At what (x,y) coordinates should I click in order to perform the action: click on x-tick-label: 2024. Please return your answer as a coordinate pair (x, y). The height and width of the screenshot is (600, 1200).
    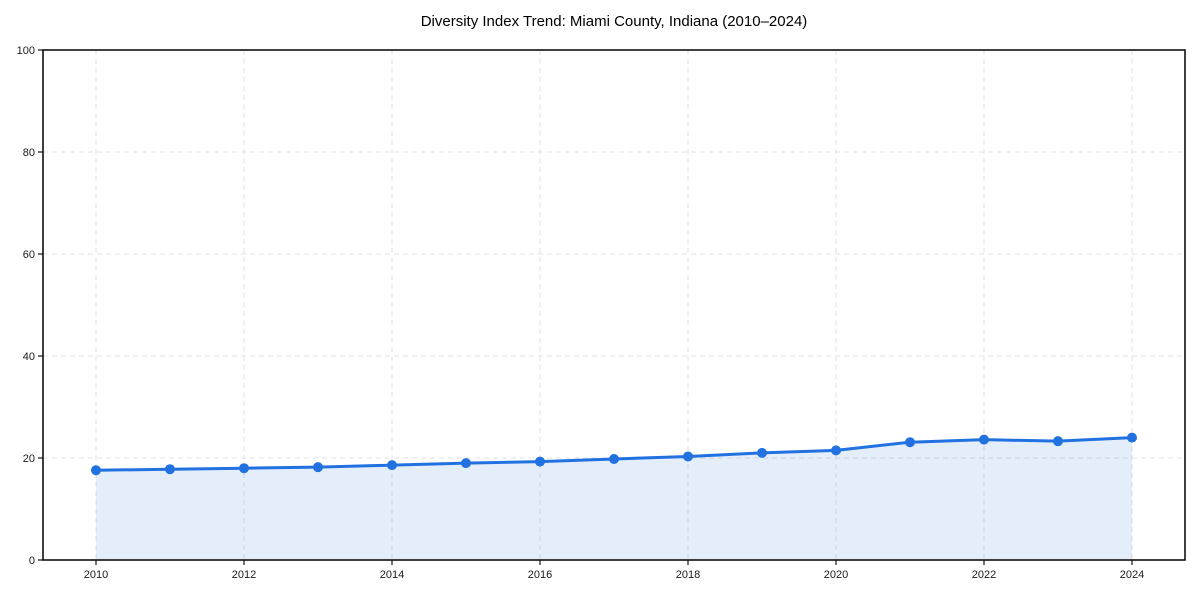
    Looking at the image, I should click on (1132, 575).